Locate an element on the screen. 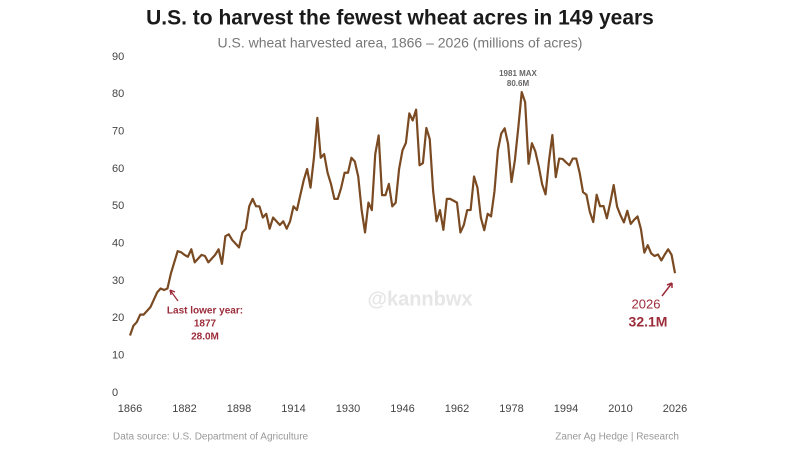 Image resolution: width=800 pixels, height=452 pixels. y-tick-label: 70 is located at coordinates (118, 132).